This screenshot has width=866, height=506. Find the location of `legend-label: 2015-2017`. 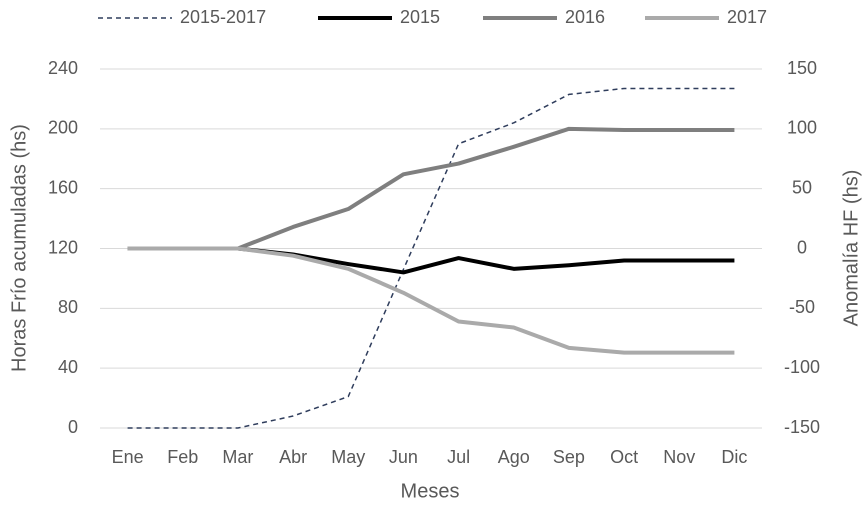

legend-label: 2015-2017 is located at coordinates (223, 17).